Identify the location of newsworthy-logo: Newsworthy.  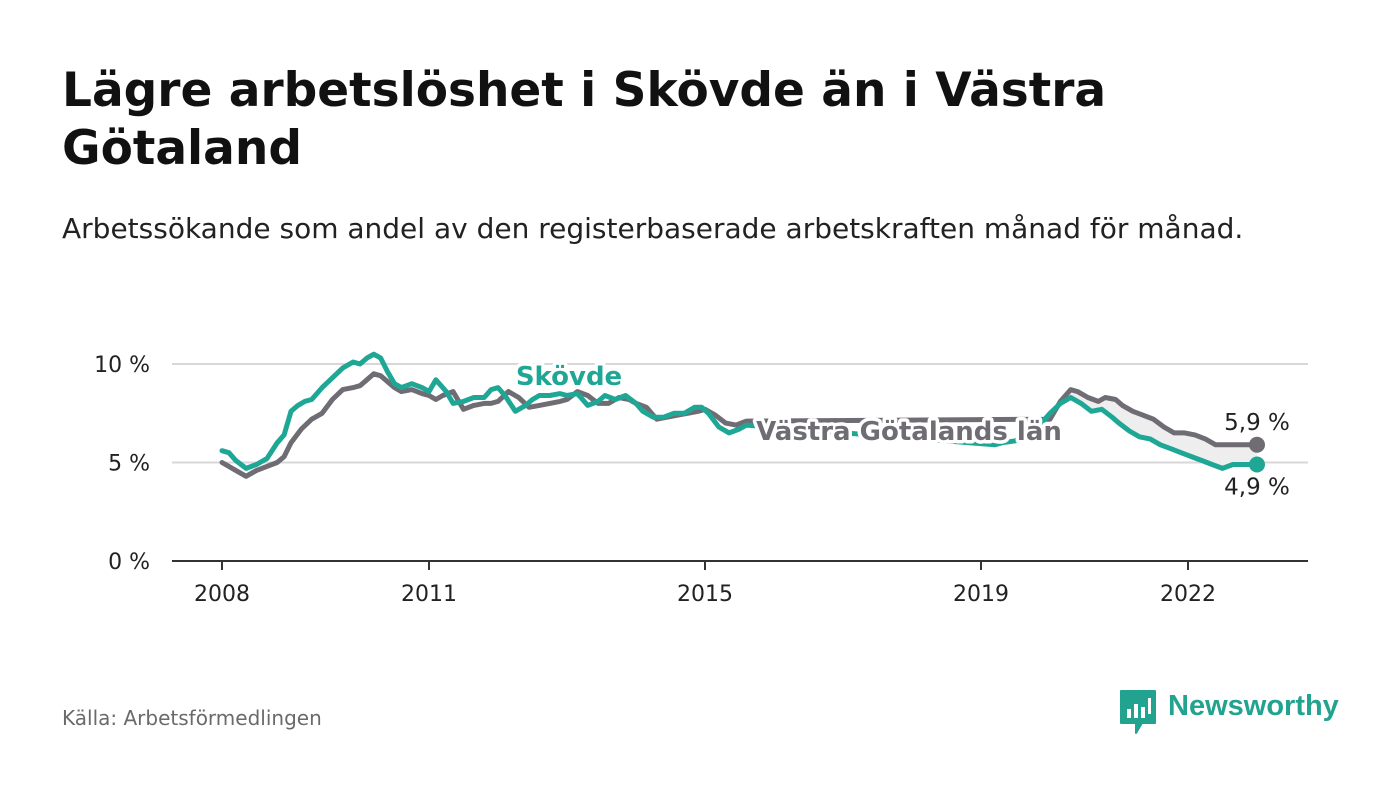
(1228, 712).